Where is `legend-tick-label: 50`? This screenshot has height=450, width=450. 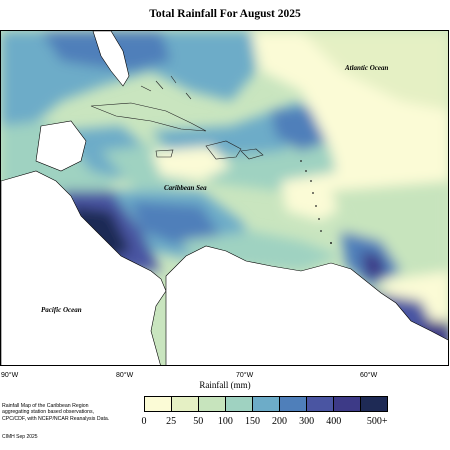 legend-tick-label: 50 is located at coordinates (198, 421).